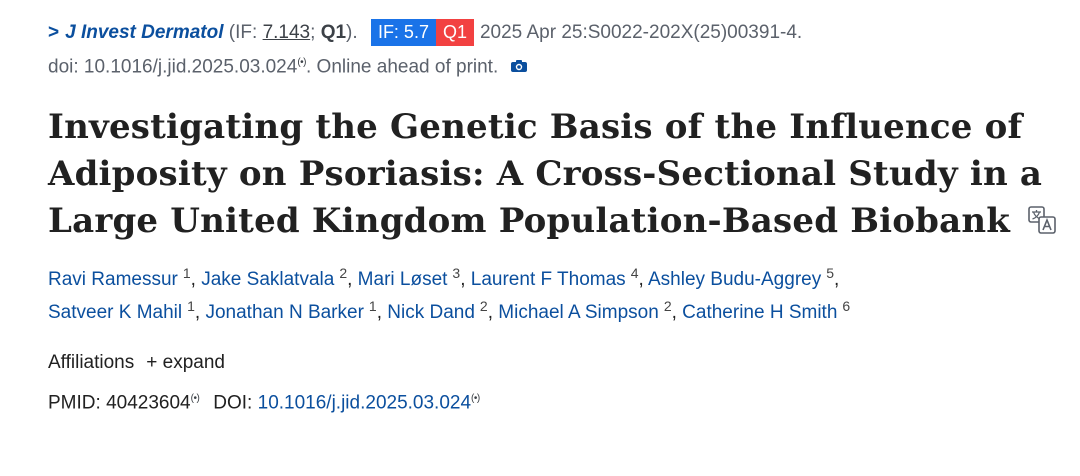 Image resolution: width=1080 pixels, height=476 pixels. I want to click on author-item: Laurent F Thomas 4,, so click(559, 278).